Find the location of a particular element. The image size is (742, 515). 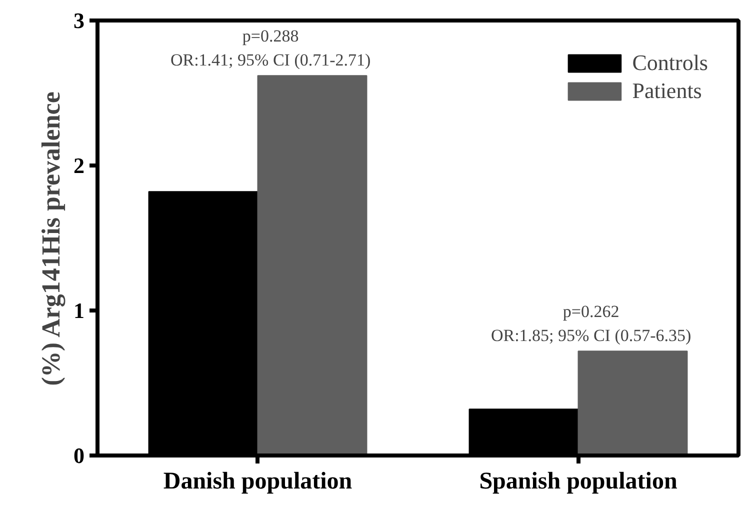

x-tick-label: Danish population is located at coordinates (257, 481).